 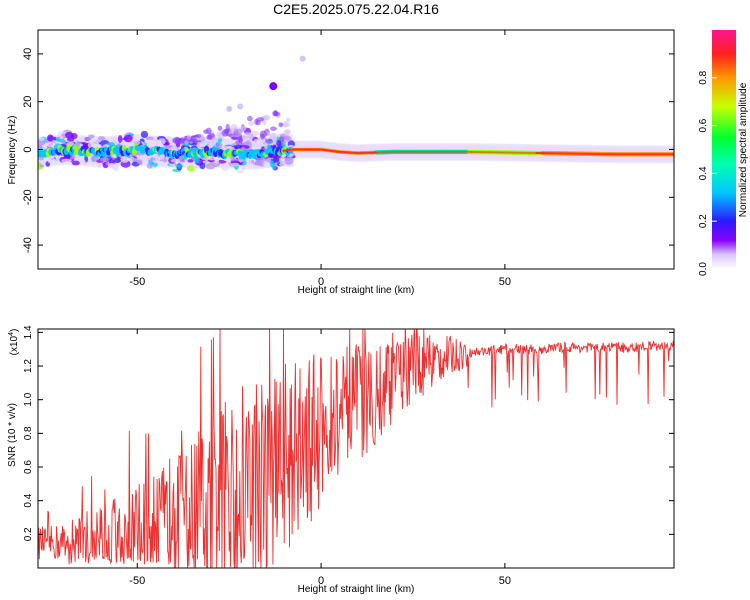 What do you see at coordinates (505, 581) in the screenshot?
I see `bottom-x-tick-label: 50` at bounding box center [505, 581].